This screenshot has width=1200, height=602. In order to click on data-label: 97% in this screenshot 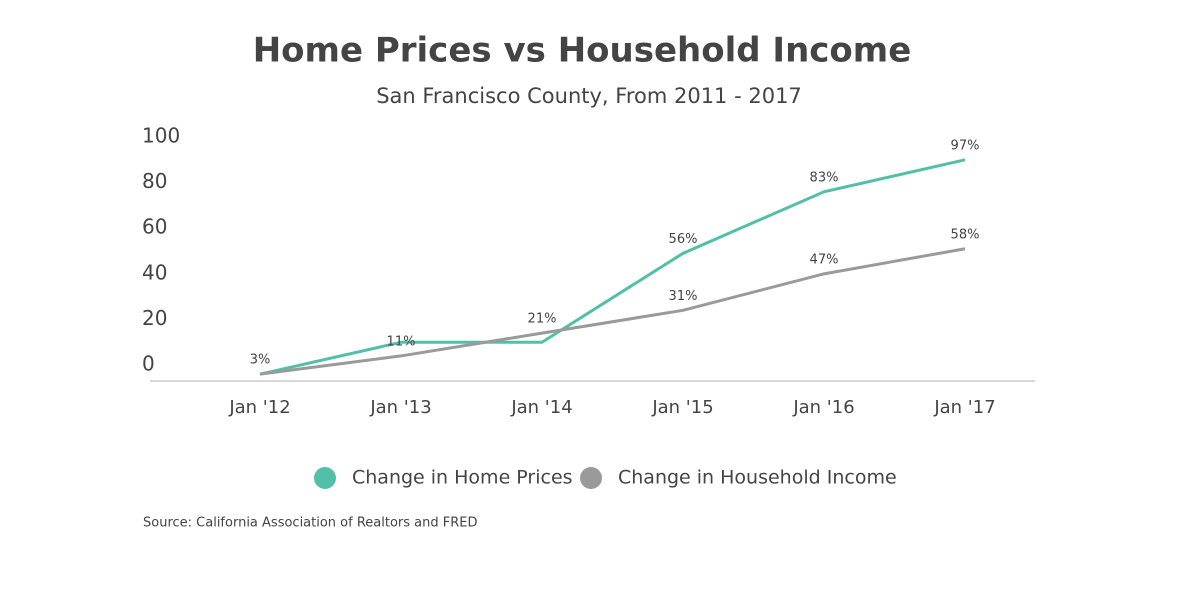, I will do `click(965, 145)`.